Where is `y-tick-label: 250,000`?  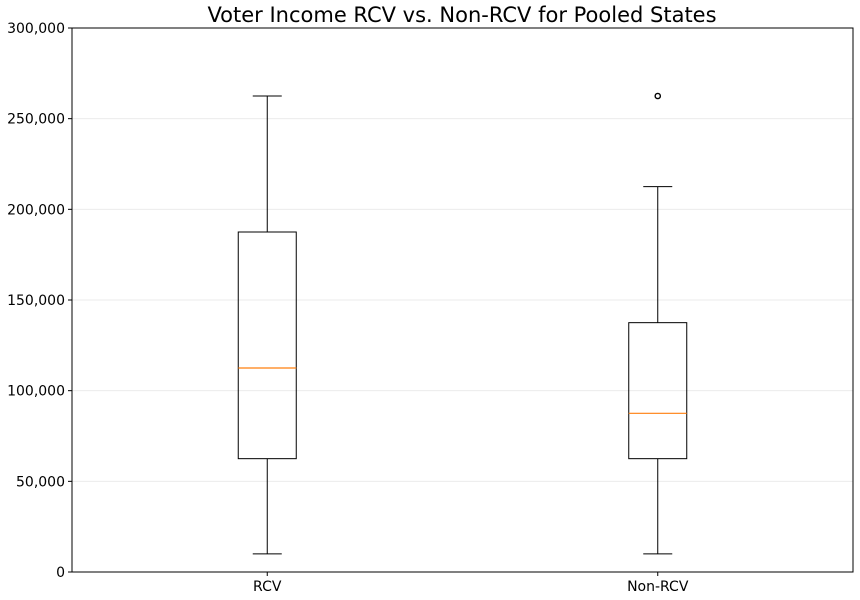 y-tick-label: 250,000 is located at coordinates (36, 120).